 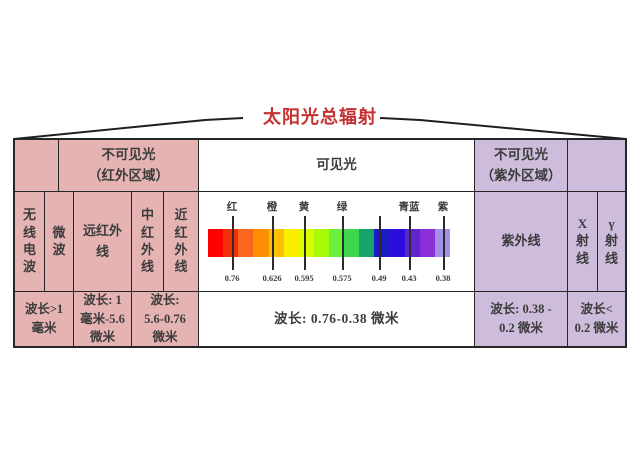 I want to click on header-visible-label: 可见光, so click(x=336, y=165).